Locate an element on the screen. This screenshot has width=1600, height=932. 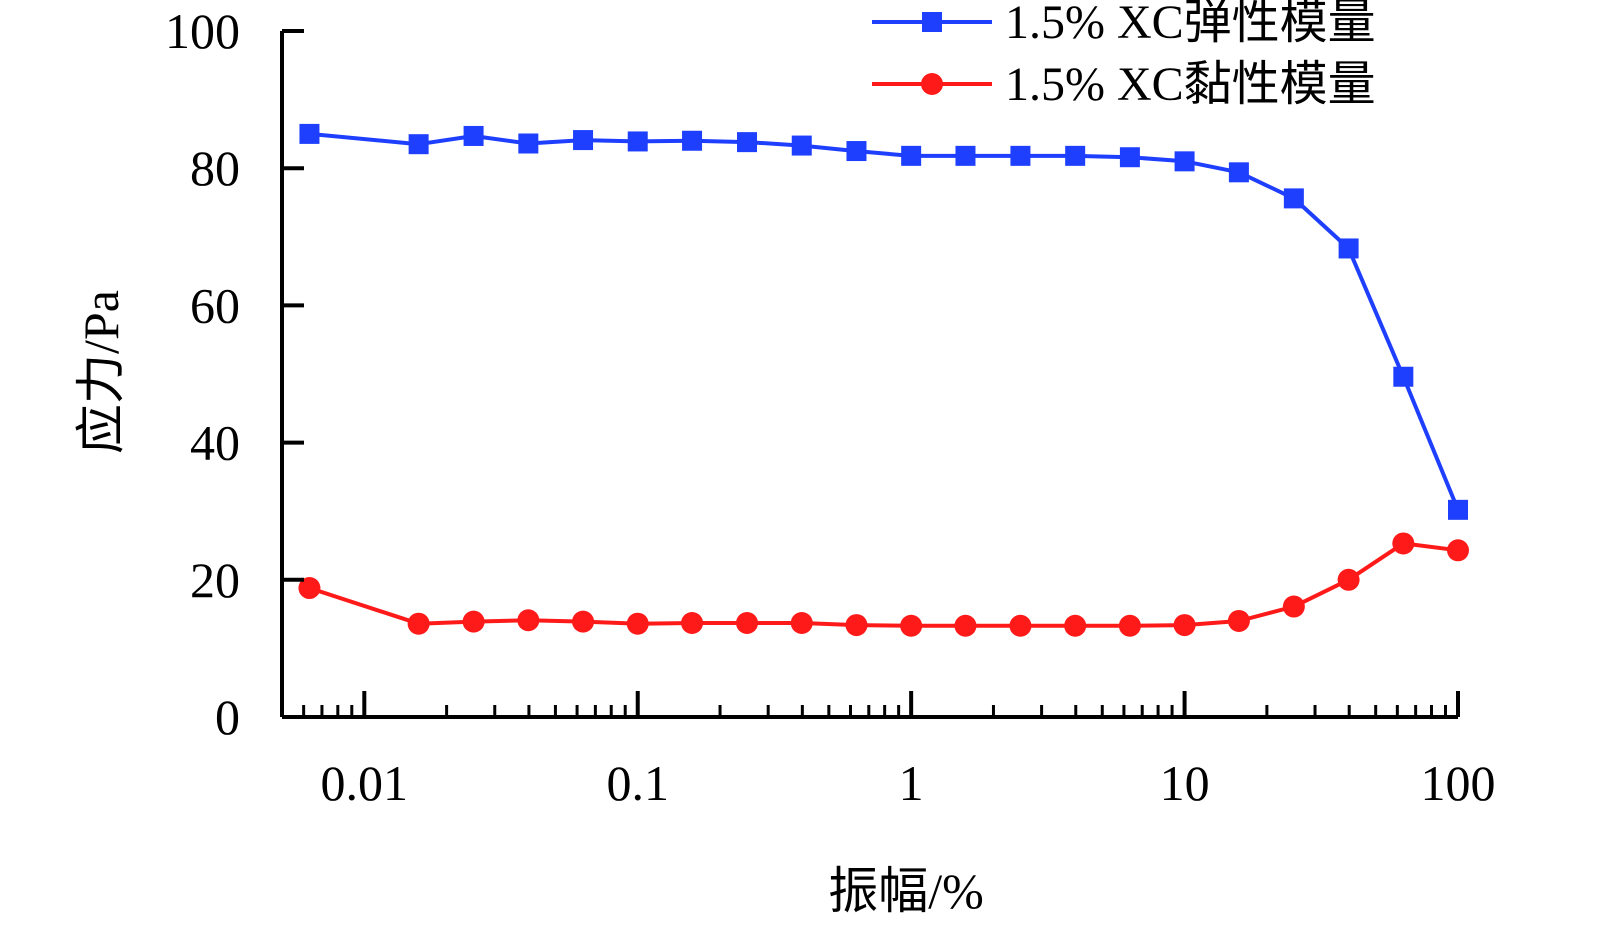
x-tick-label: 0.1 is located at coordinates (637, 783).